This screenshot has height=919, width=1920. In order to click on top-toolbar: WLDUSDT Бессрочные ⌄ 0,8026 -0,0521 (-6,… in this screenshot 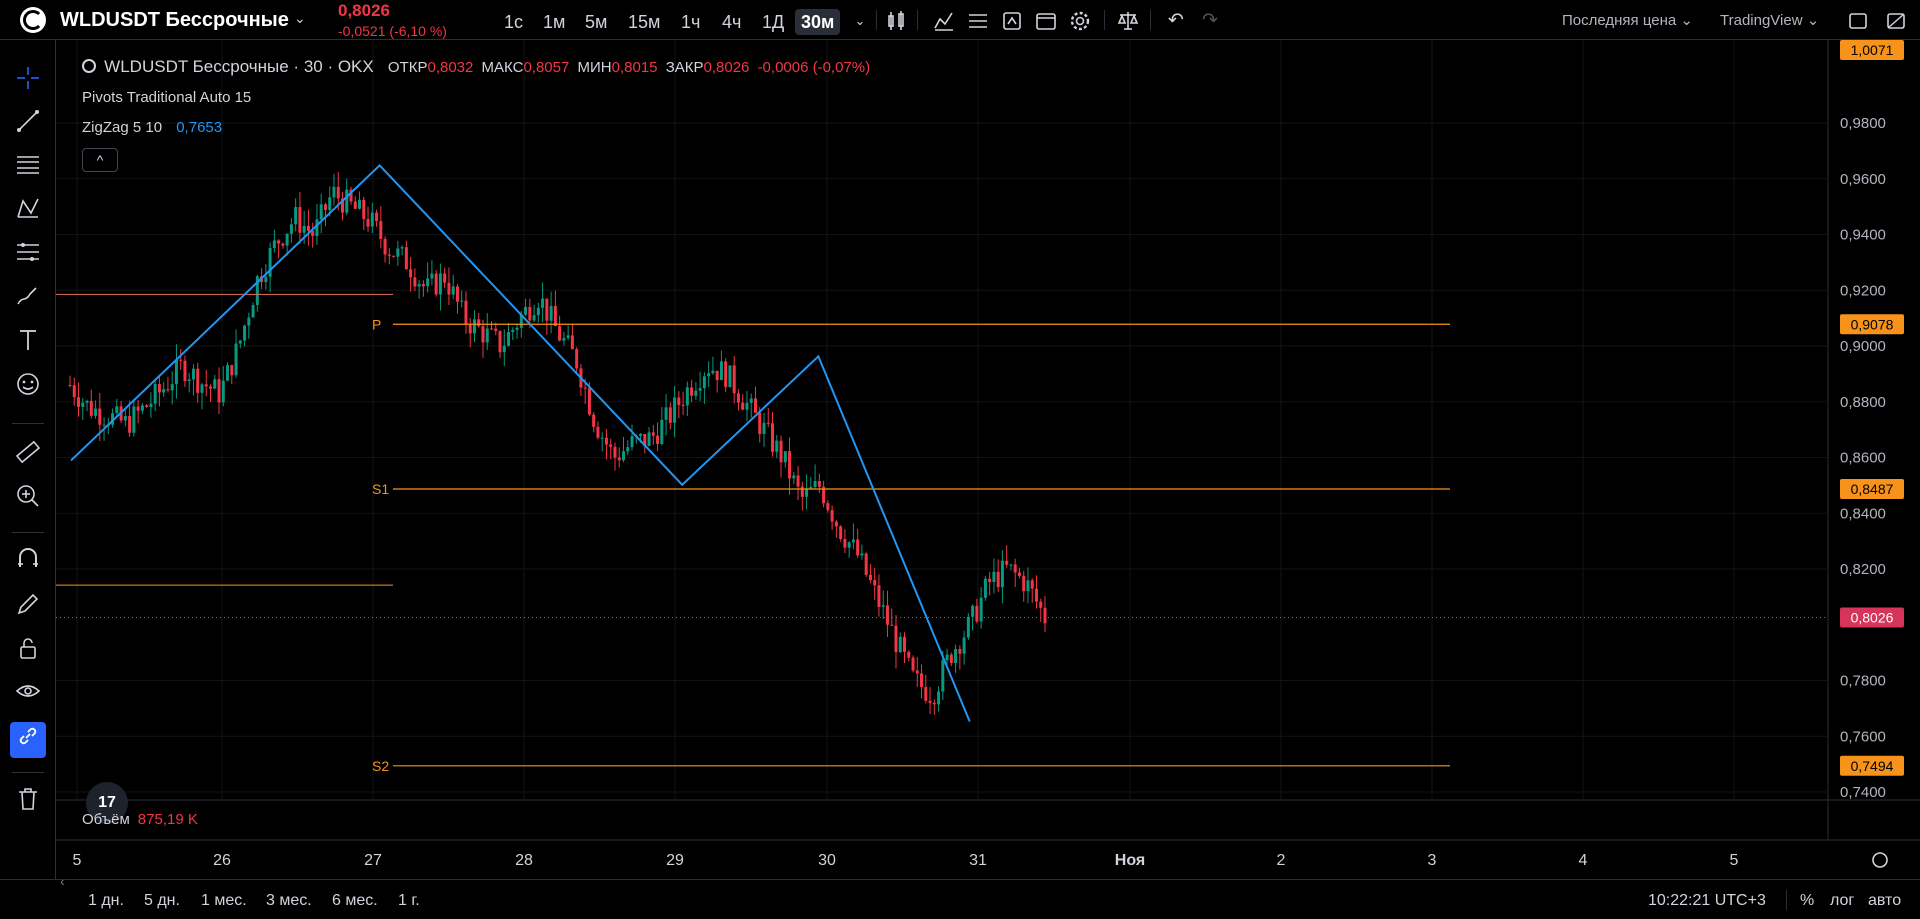, I will do `click(960, 20)`.